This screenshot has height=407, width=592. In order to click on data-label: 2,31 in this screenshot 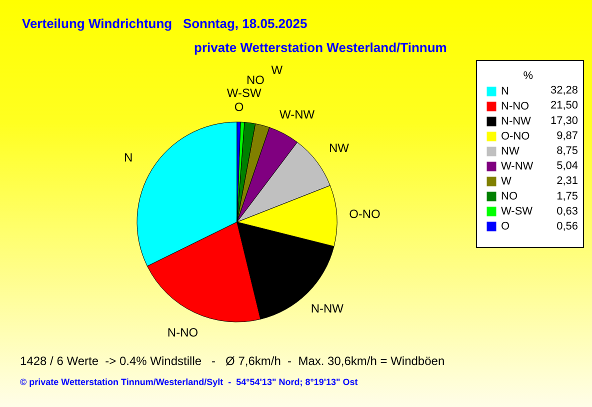, I will do `click(567, 181)`.